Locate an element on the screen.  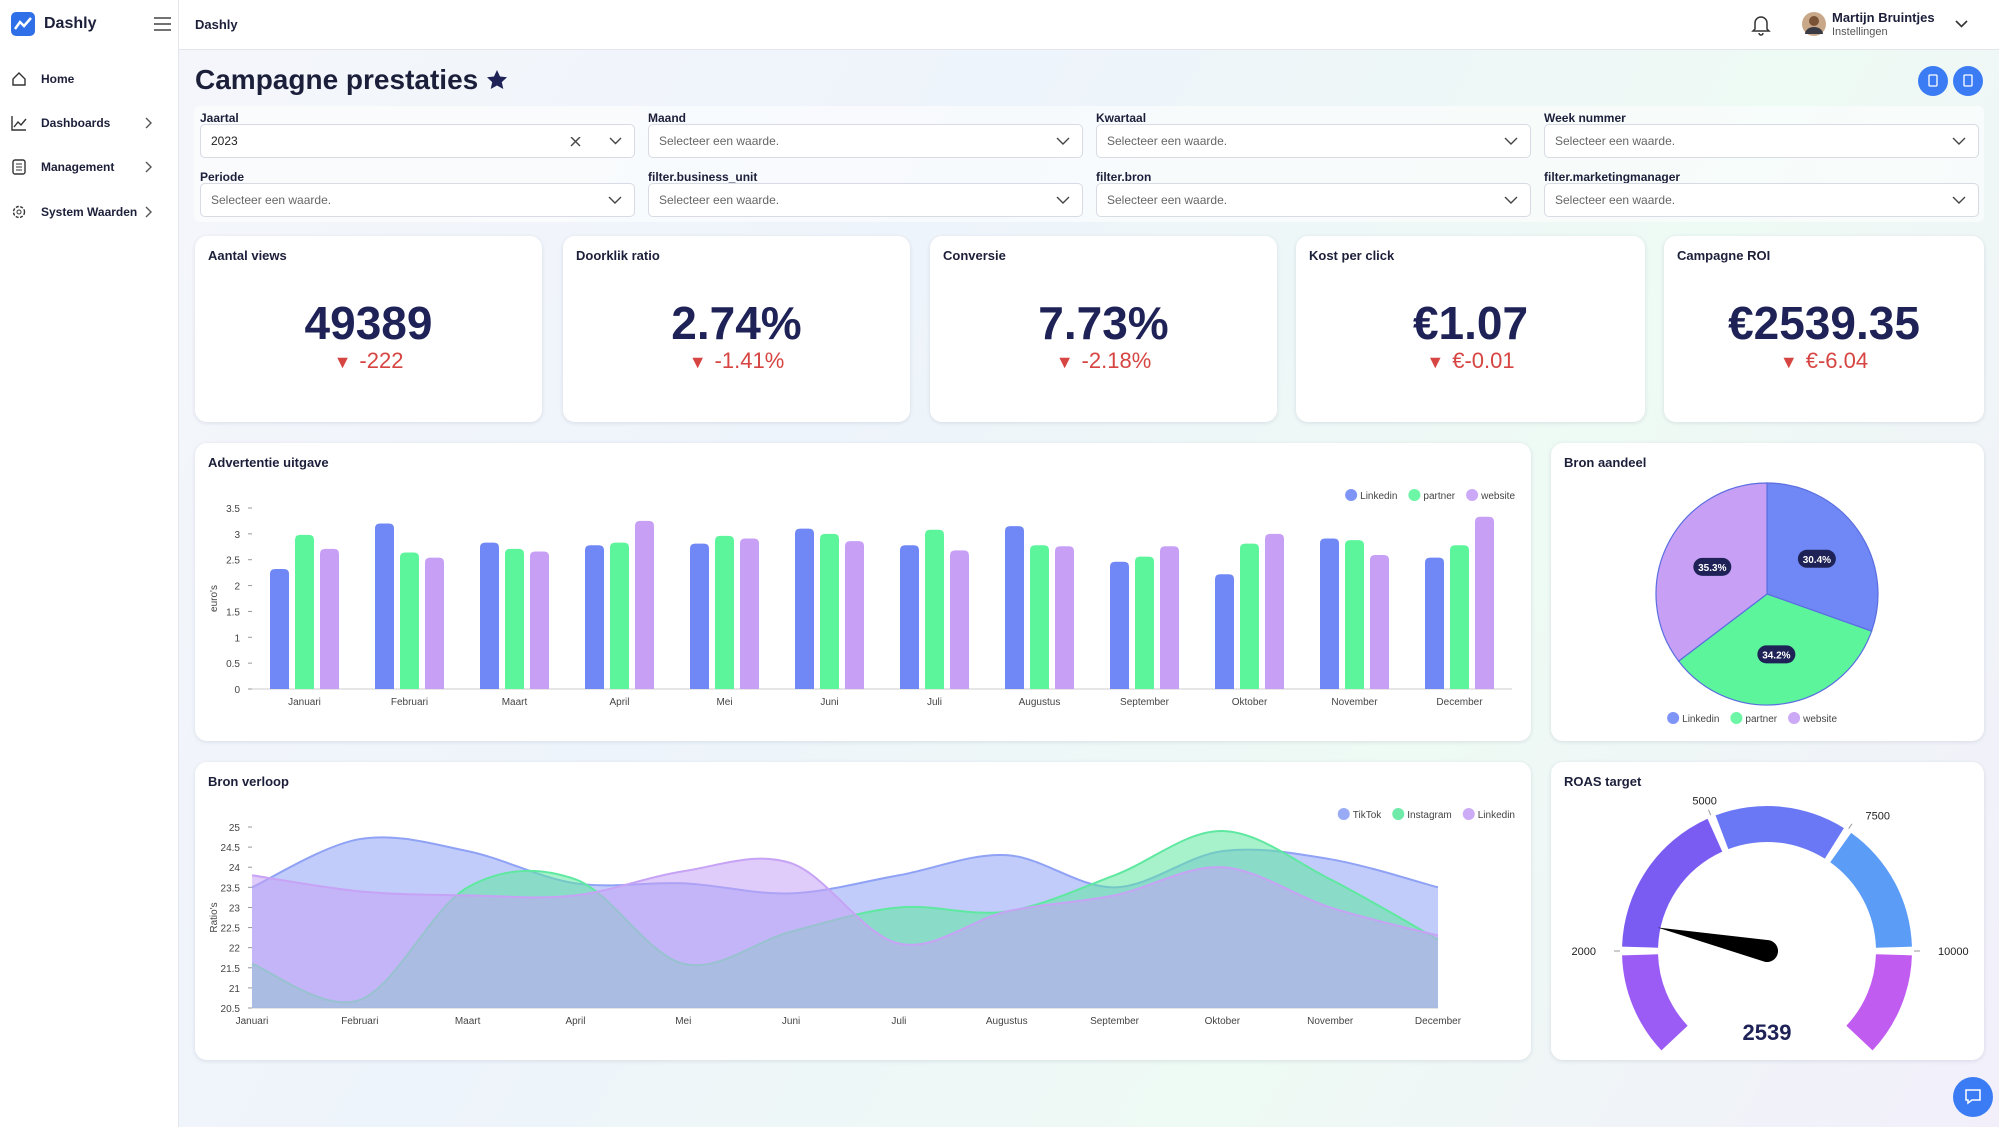
pie-label: 35.3% is located at coordinates (1712, 568).